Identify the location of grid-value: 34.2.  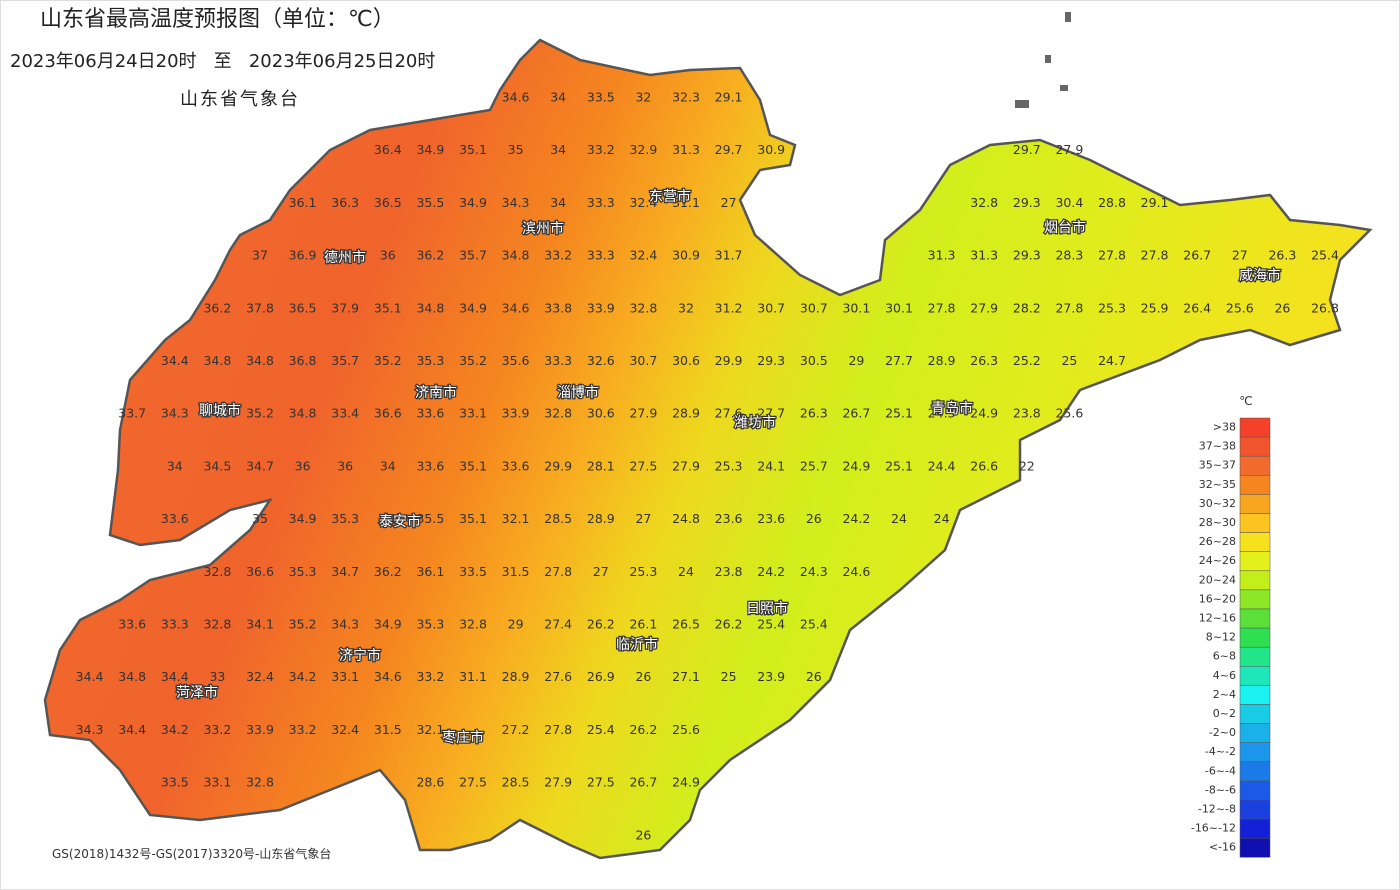
(303, 676).